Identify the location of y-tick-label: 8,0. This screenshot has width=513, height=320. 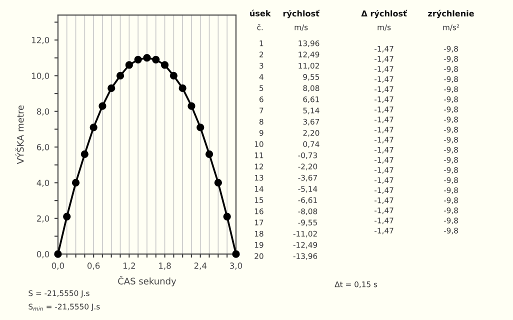
(43, 112).